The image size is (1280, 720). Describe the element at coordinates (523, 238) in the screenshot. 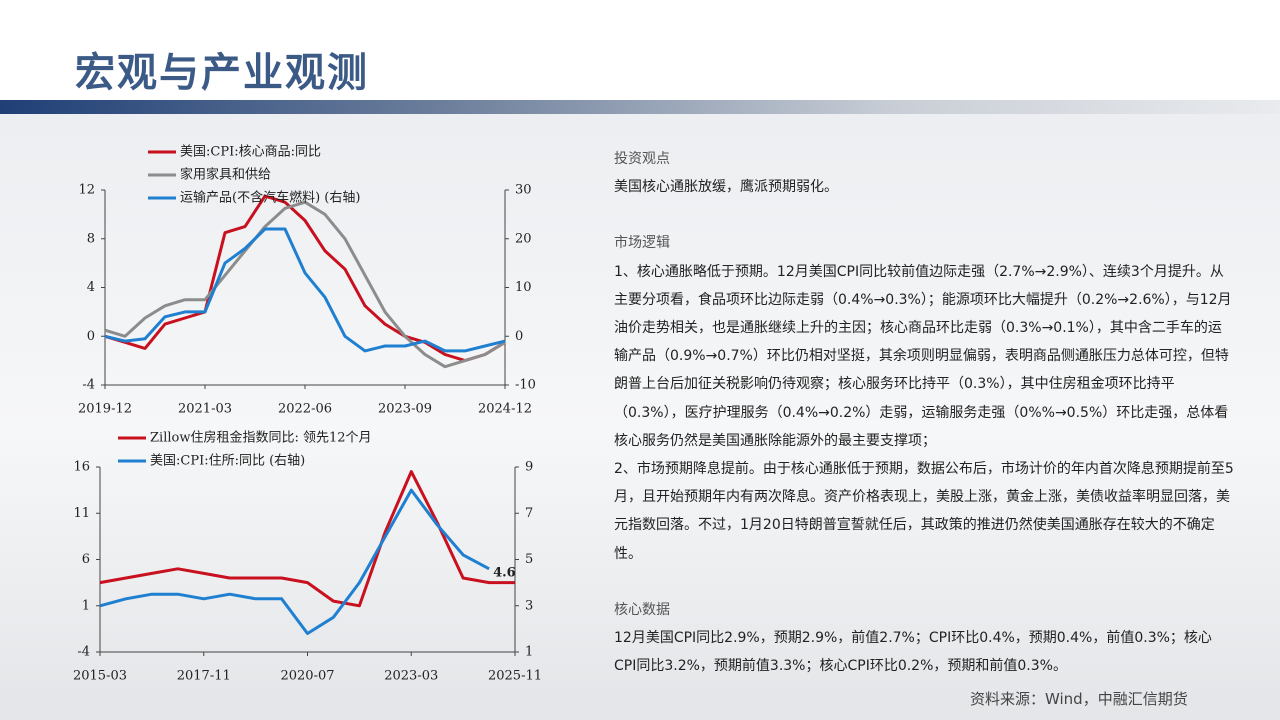

I see `y2-tick-label: 20` at that location.